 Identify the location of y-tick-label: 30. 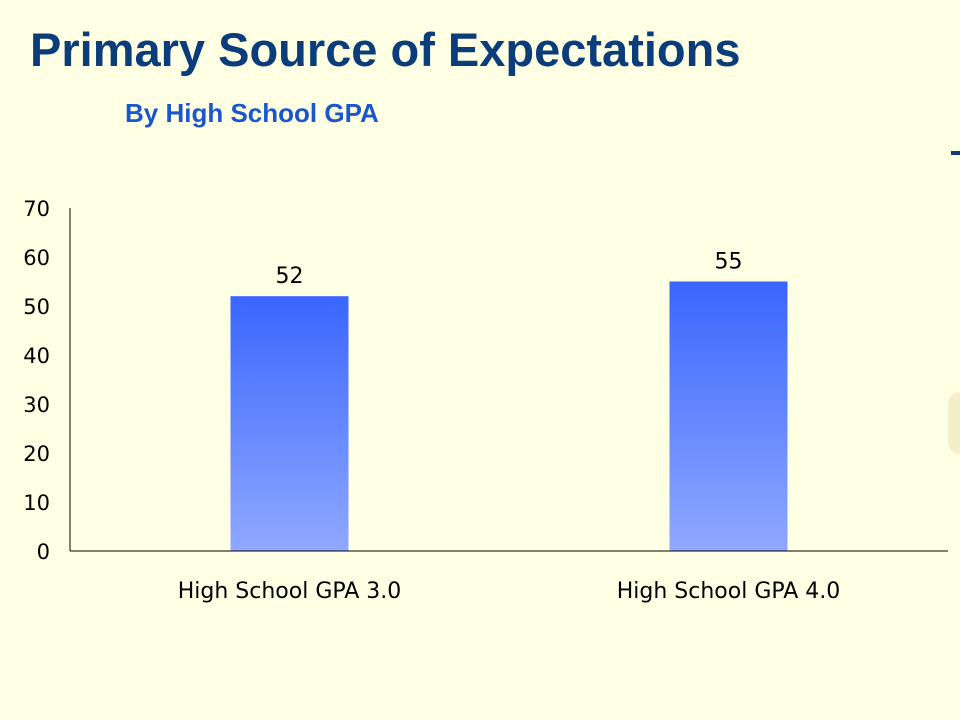
(36, 405).